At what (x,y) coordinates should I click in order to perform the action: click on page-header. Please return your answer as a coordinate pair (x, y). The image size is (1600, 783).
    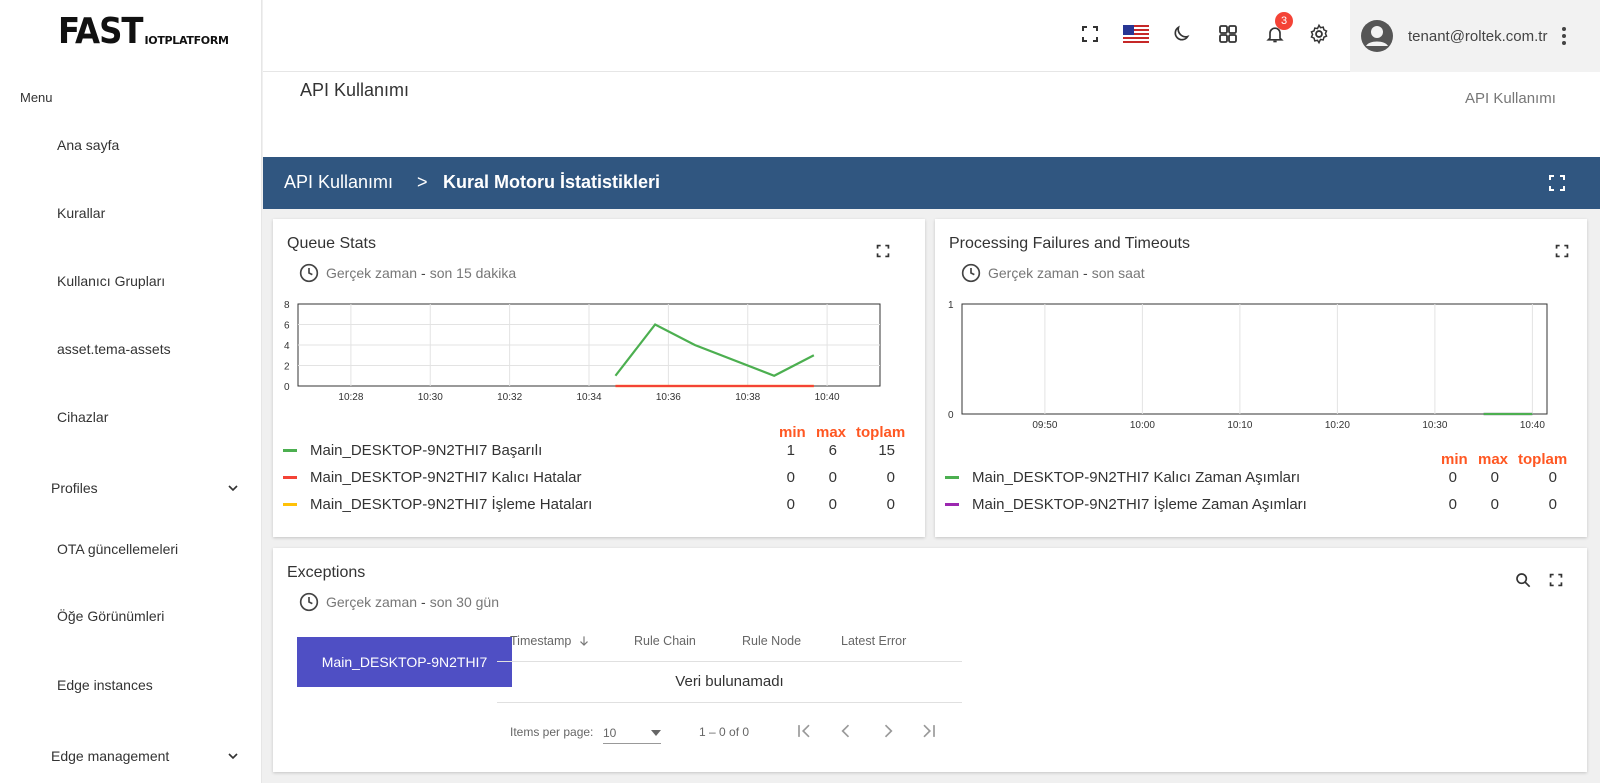
    Looking at the image, I should click on (931, 114).